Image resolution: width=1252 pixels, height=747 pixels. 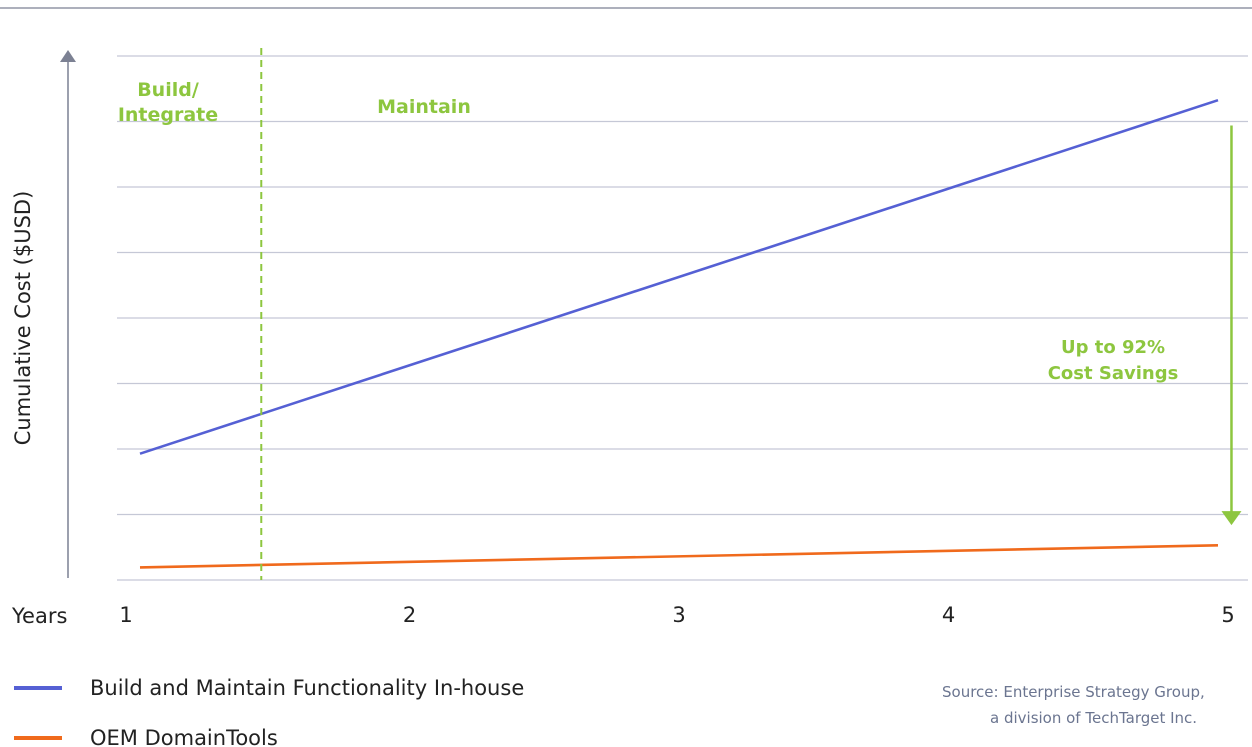 What do you see at coordinates (168, 115) in the screenshot?
I see `phase-build-label: Integrate` at bounding box center [168, 115].